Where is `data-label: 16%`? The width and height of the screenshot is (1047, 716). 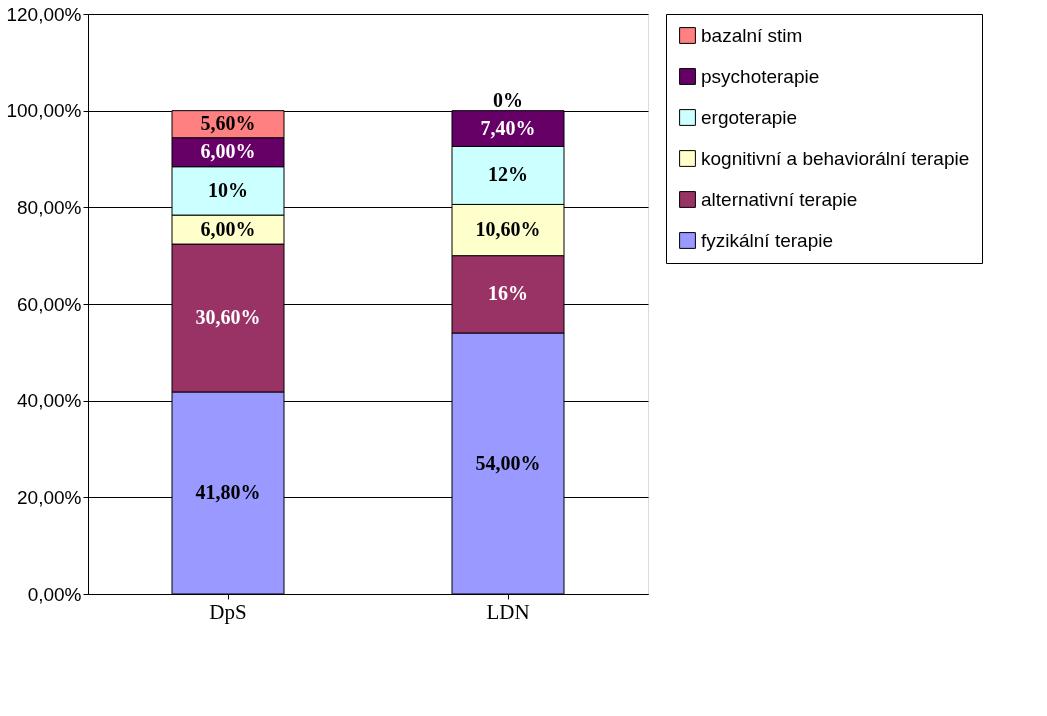
data-label: 16% is located at coordinates (508, 293).